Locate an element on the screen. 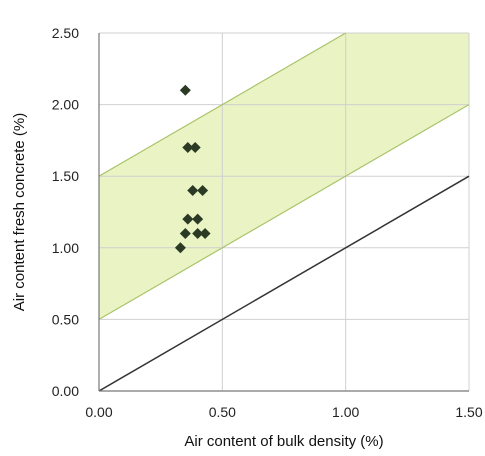  y-tick-label: 1.50 is located at coordinates (65, 176).